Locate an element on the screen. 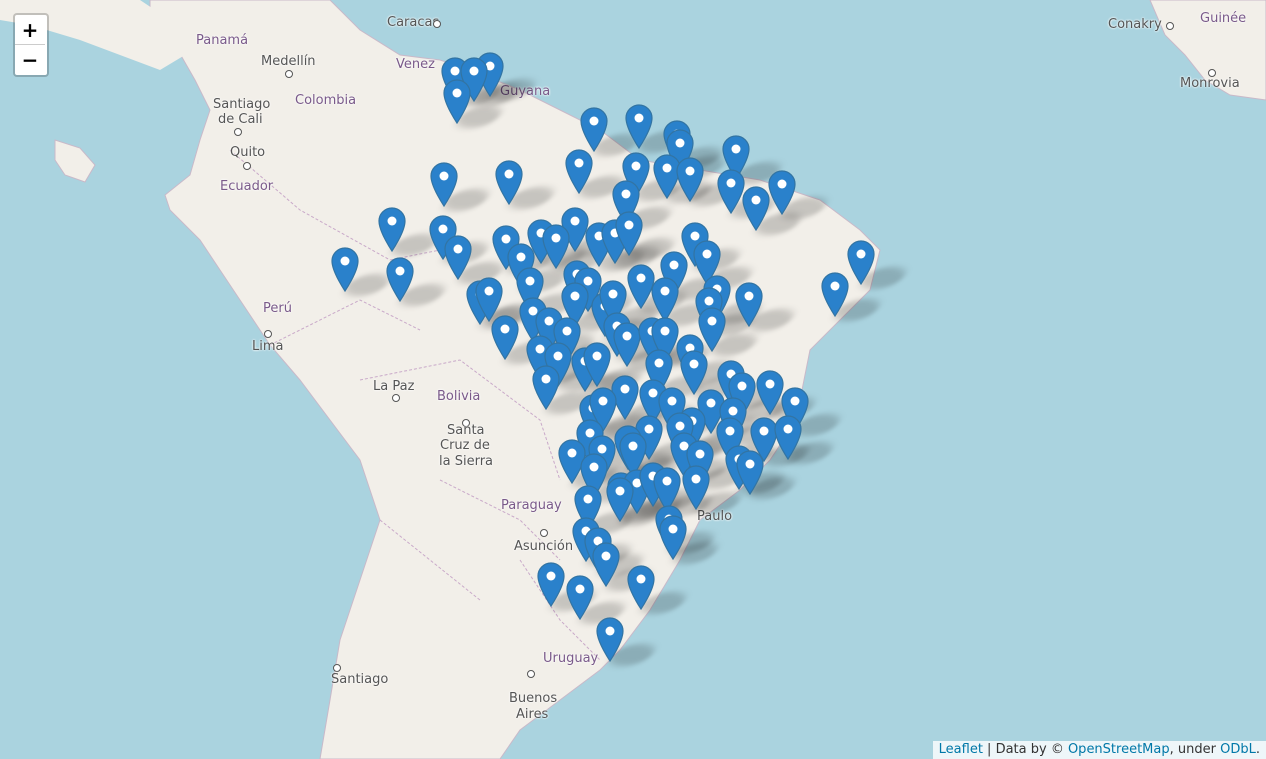 This screenshot has height=759, width=1266. label-paraguay: Paraguay is located at coordinates (531, 505).